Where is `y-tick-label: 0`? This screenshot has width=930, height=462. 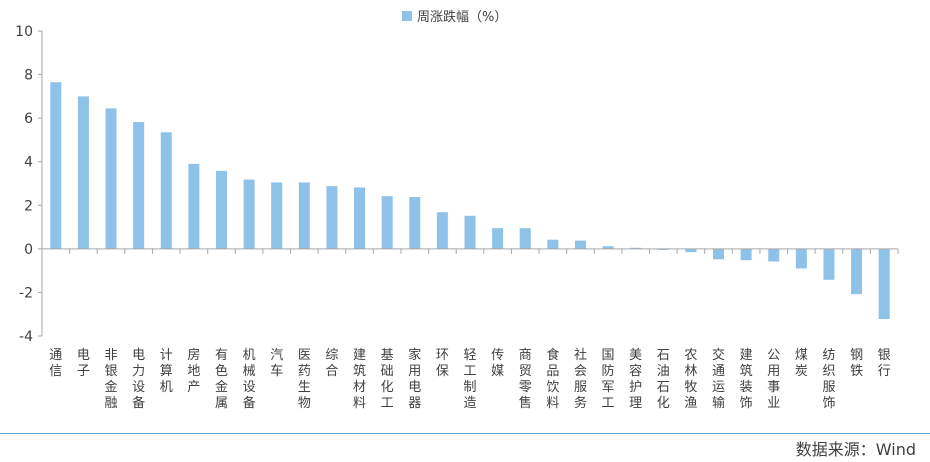
y-tick-label: 0 is located at coordinates (28, 250).